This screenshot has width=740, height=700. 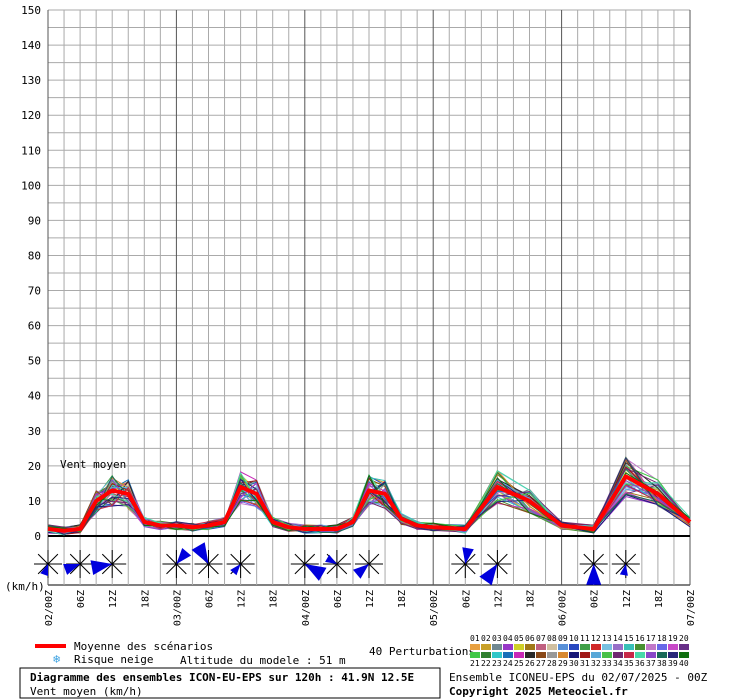 I want to click on palette-number: 39, so click(x=673, y=663).